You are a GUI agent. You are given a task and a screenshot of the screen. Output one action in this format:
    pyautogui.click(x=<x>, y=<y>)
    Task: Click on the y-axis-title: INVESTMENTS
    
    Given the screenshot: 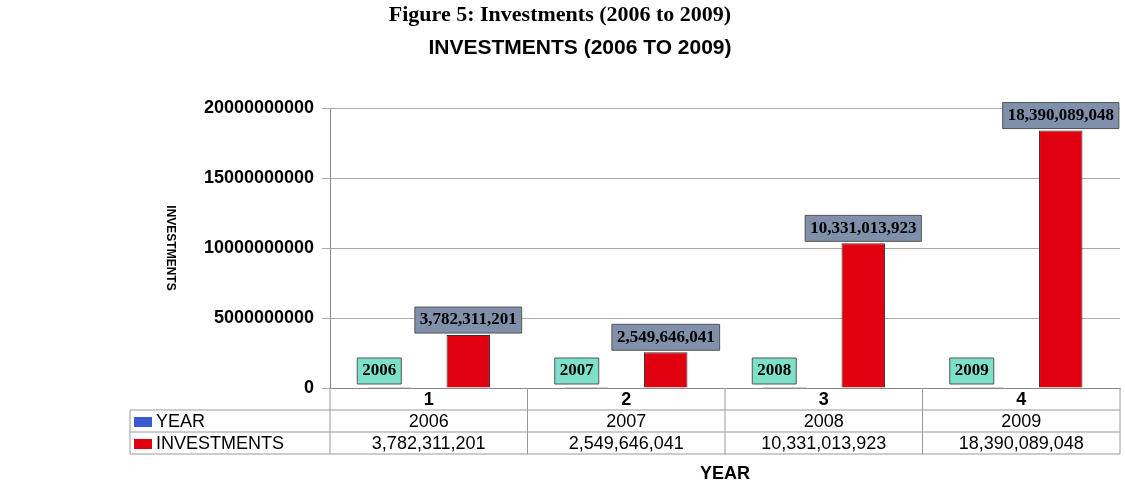 What is the action you would take?
    pyautogui.click(x=170, y=248)
    